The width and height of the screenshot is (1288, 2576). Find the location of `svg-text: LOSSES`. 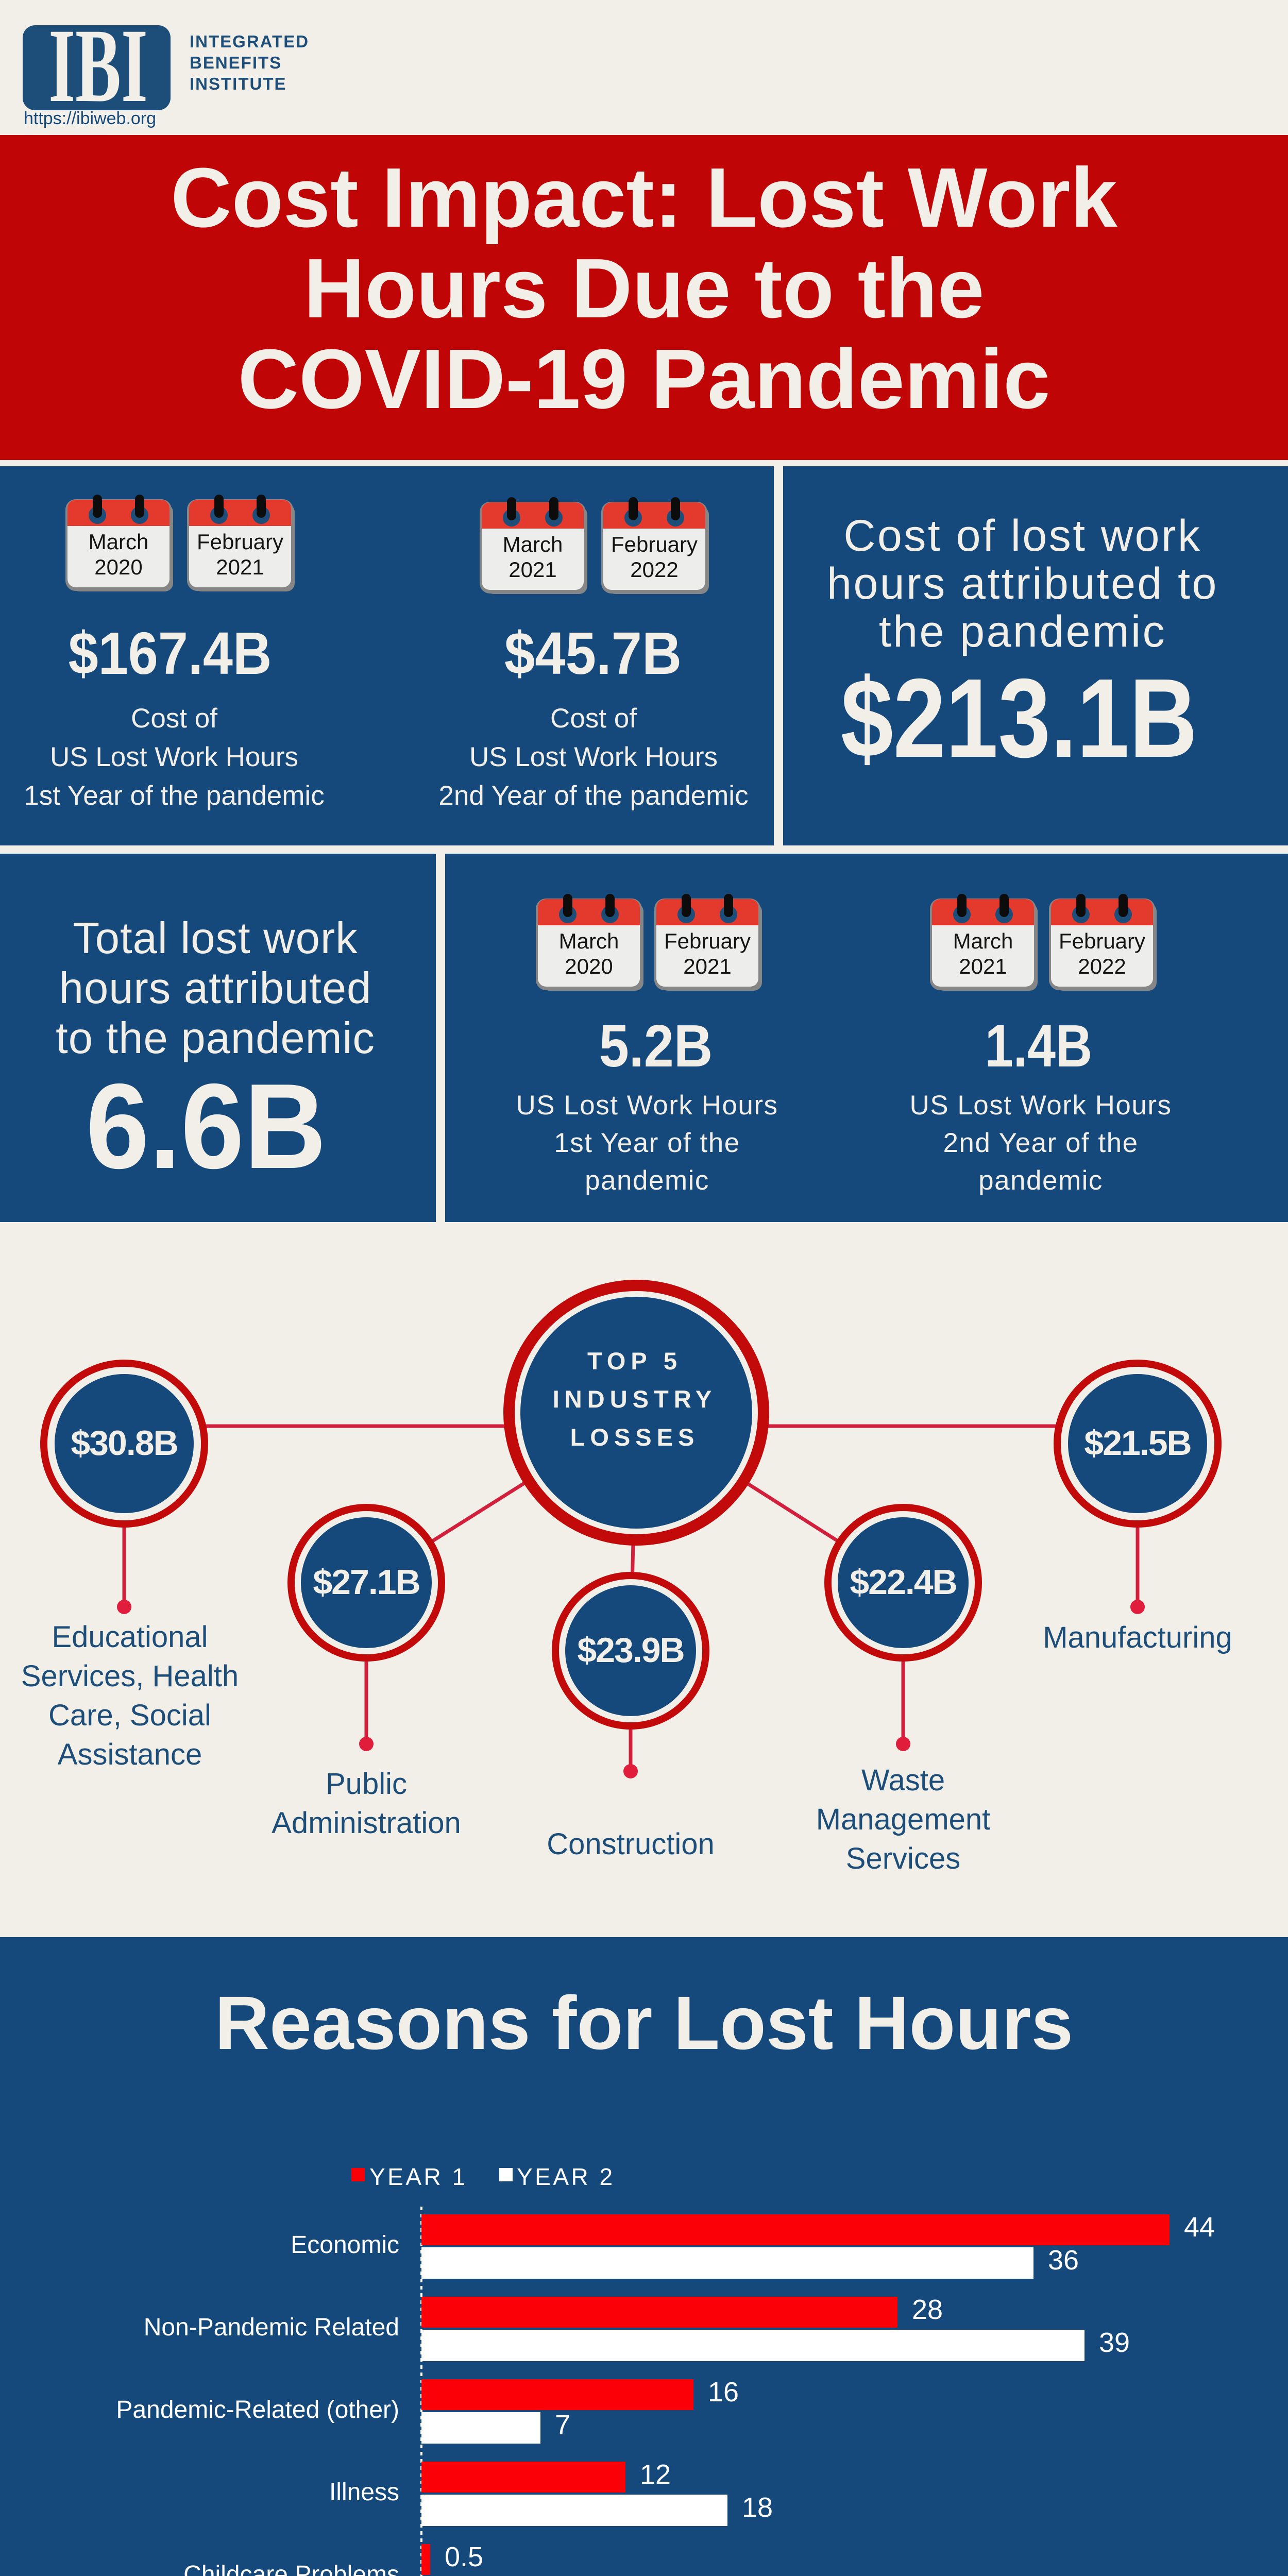

svg-text: LOSSES is located at coordinates (635, 1437).